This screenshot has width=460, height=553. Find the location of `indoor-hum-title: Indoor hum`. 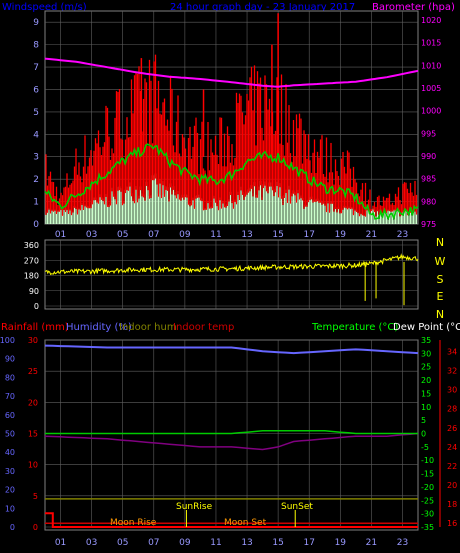

indoor-hum-title: Indoor hum is located at coordinates (148, 327).